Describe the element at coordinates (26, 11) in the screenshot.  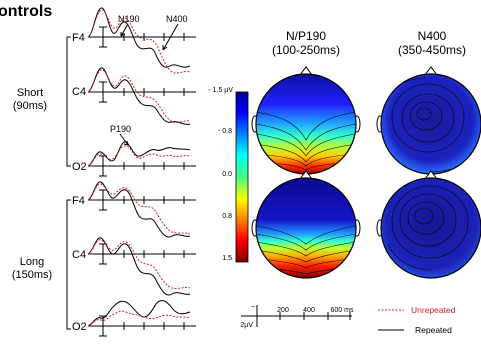
I see `figure-title: ontrols` at that location.